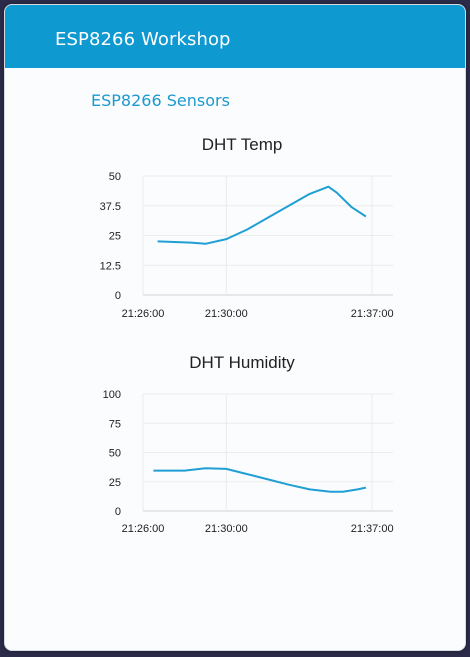  Describe the element at coordinates (110, 266) in the screenshot. I see `y-tick-label: 12.5` at that location.